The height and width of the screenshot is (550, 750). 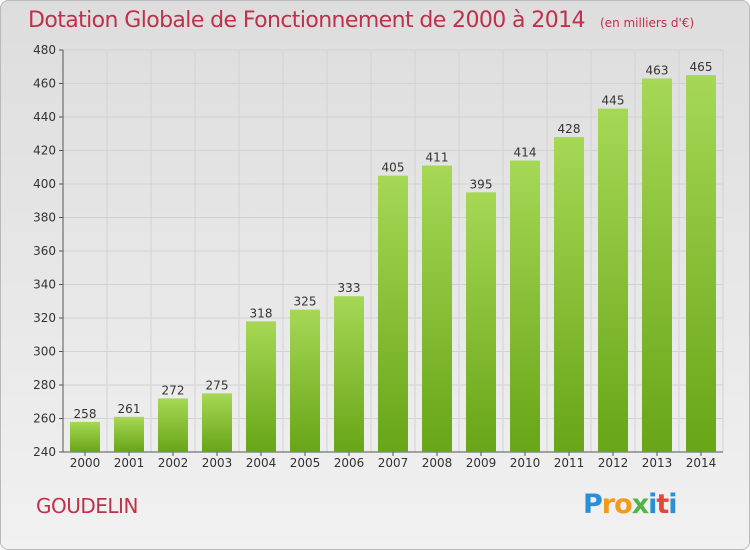 What do you see at coordinates (349, 374) in the screenshot?
I see `bar-2006` at bounding box center [349, 374].